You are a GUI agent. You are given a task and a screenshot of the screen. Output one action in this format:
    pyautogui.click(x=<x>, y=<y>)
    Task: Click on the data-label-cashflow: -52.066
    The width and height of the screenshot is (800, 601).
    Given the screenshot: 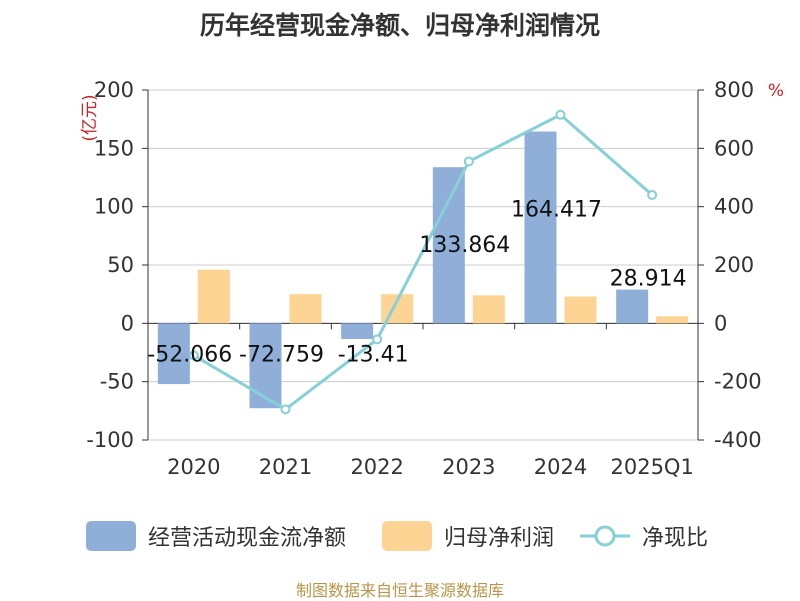 What is the action you would take?
    pyautogui.click(x=189, y=354)
    